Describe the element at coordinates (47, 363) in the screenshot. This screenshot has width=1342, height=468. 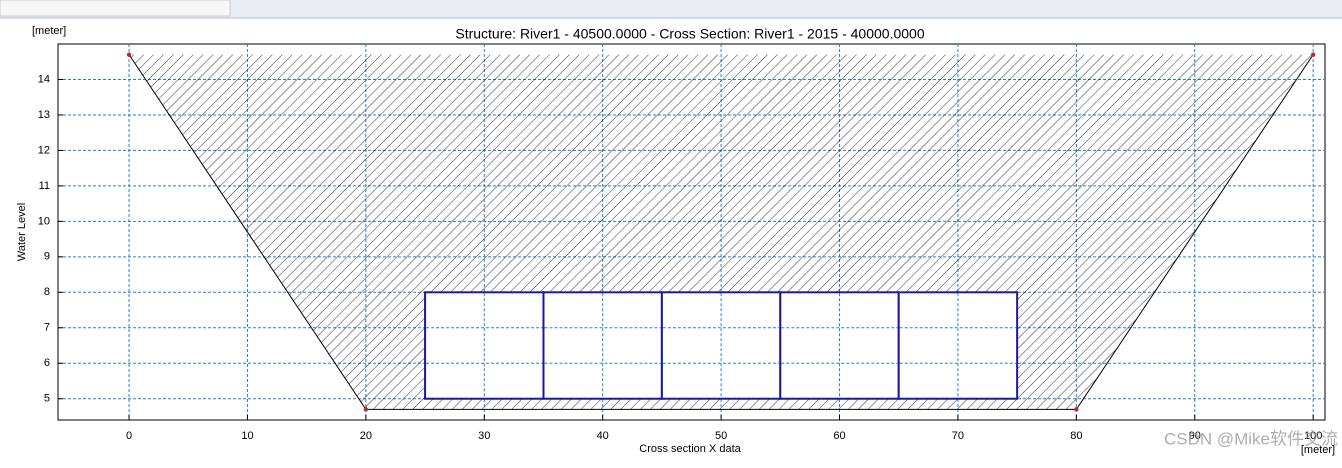
I see `y-tick-label: 6` at that location.